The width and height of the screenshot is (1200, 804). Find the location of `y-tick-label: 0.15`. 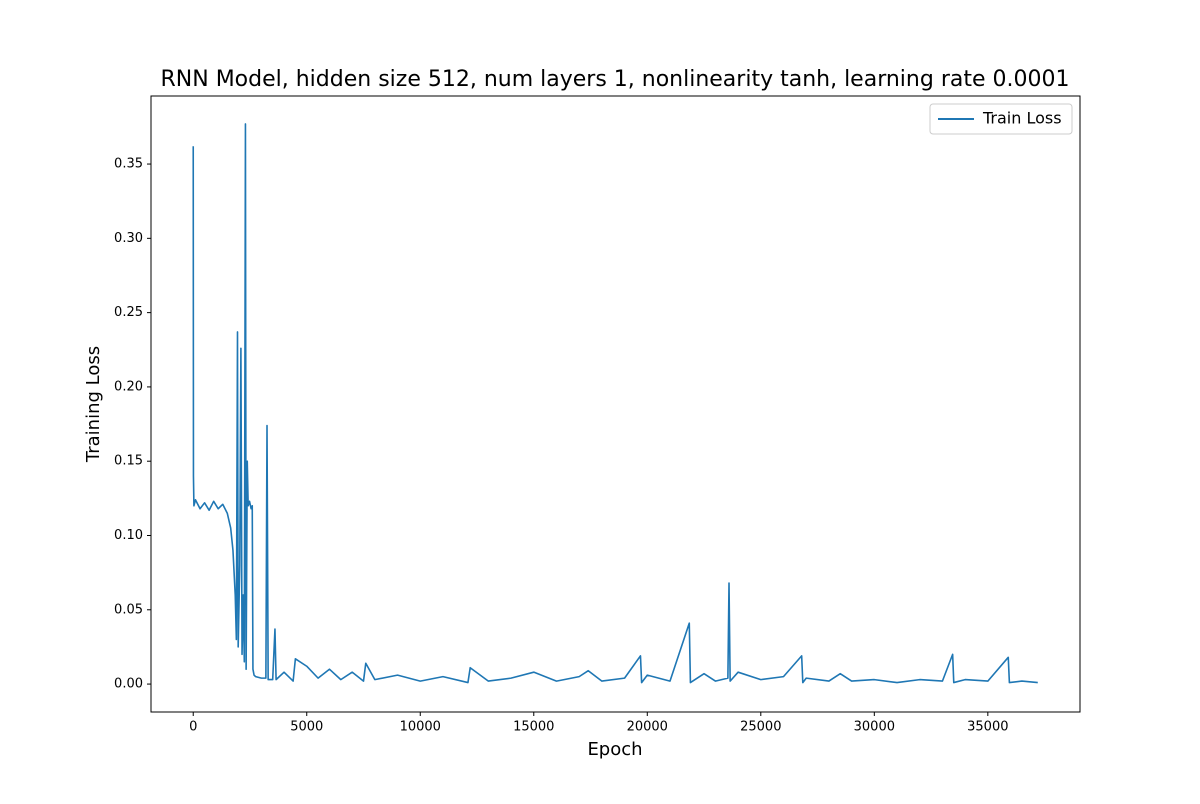

y-tick-label: 0.15 is located at coordinates (128, 461).